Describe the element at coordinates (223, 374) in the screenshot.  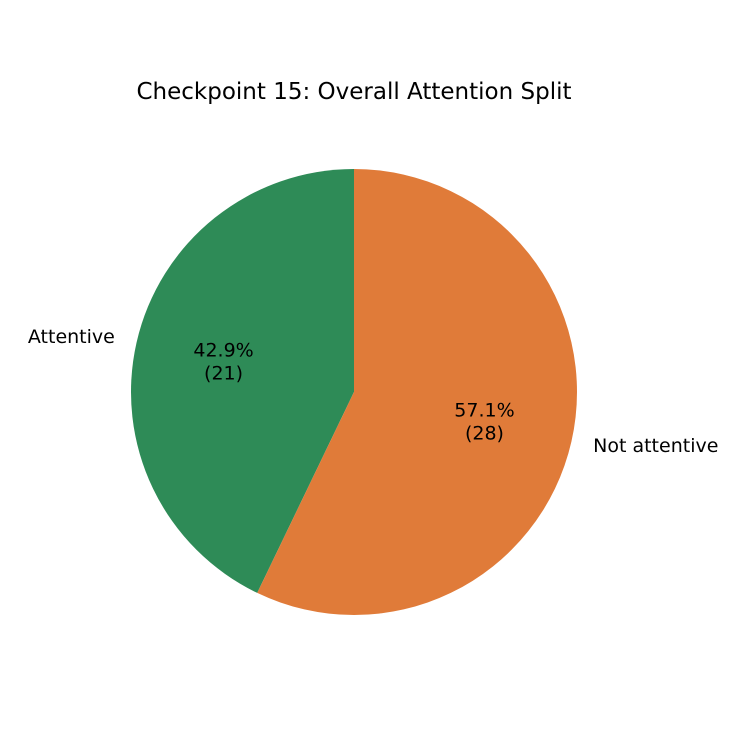
I see `slice-count-attentive: (21)` at that location.